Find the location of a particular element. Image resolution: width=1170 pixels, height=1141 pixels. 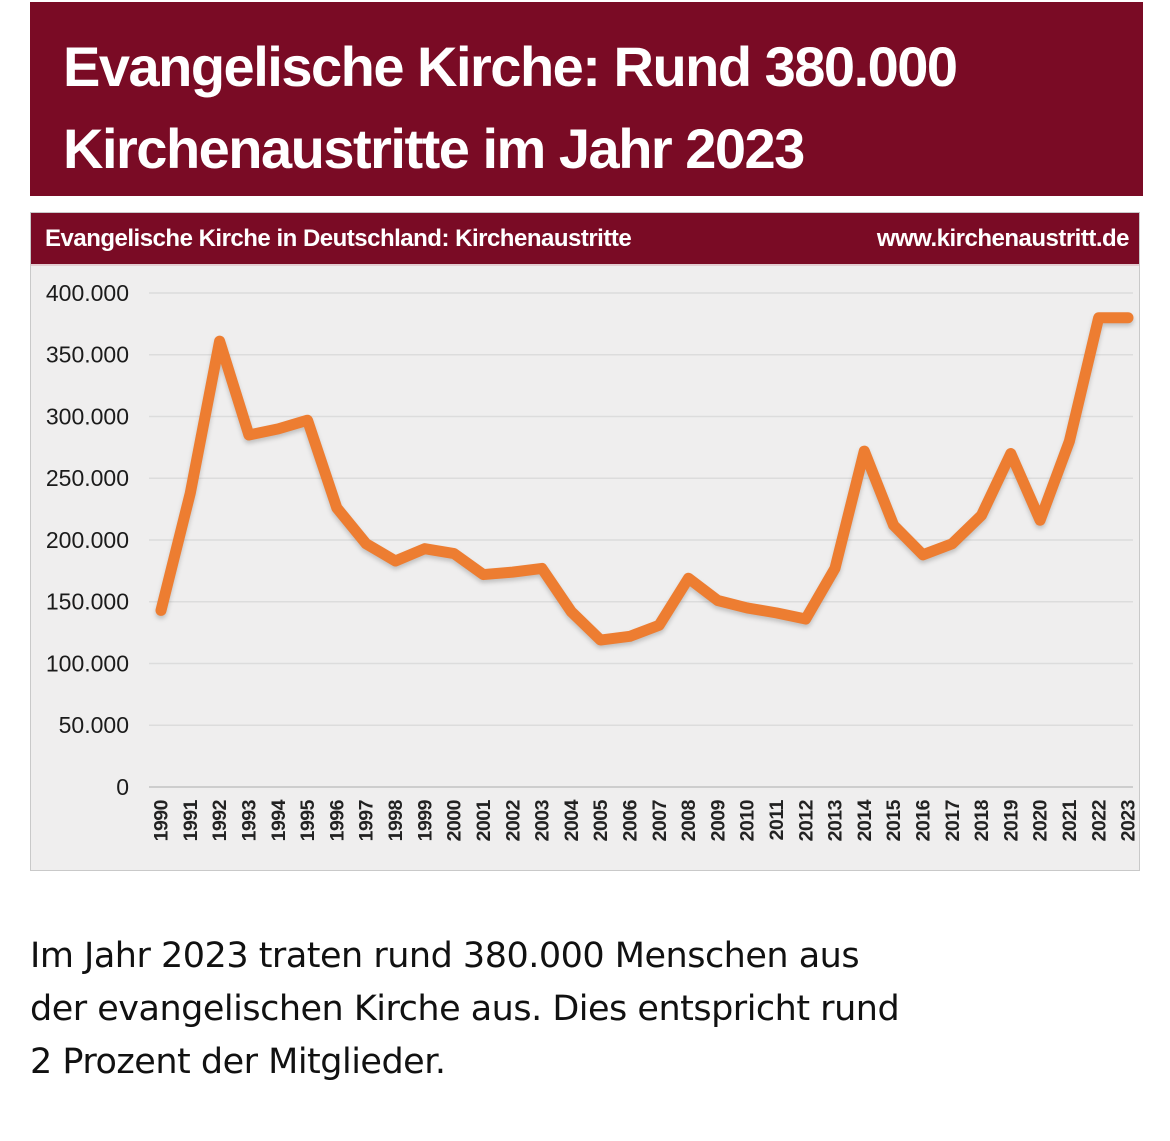

x-axis-tick-label: 1990 is located at coordinates (162, 820).